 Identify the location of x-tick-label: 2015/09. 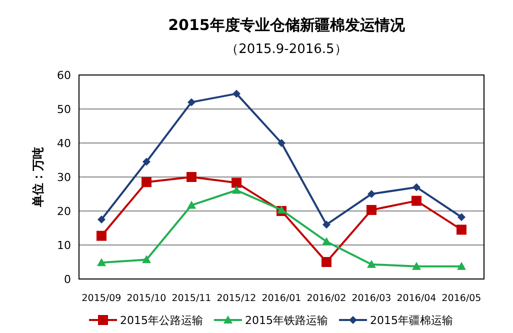
(102, 298).